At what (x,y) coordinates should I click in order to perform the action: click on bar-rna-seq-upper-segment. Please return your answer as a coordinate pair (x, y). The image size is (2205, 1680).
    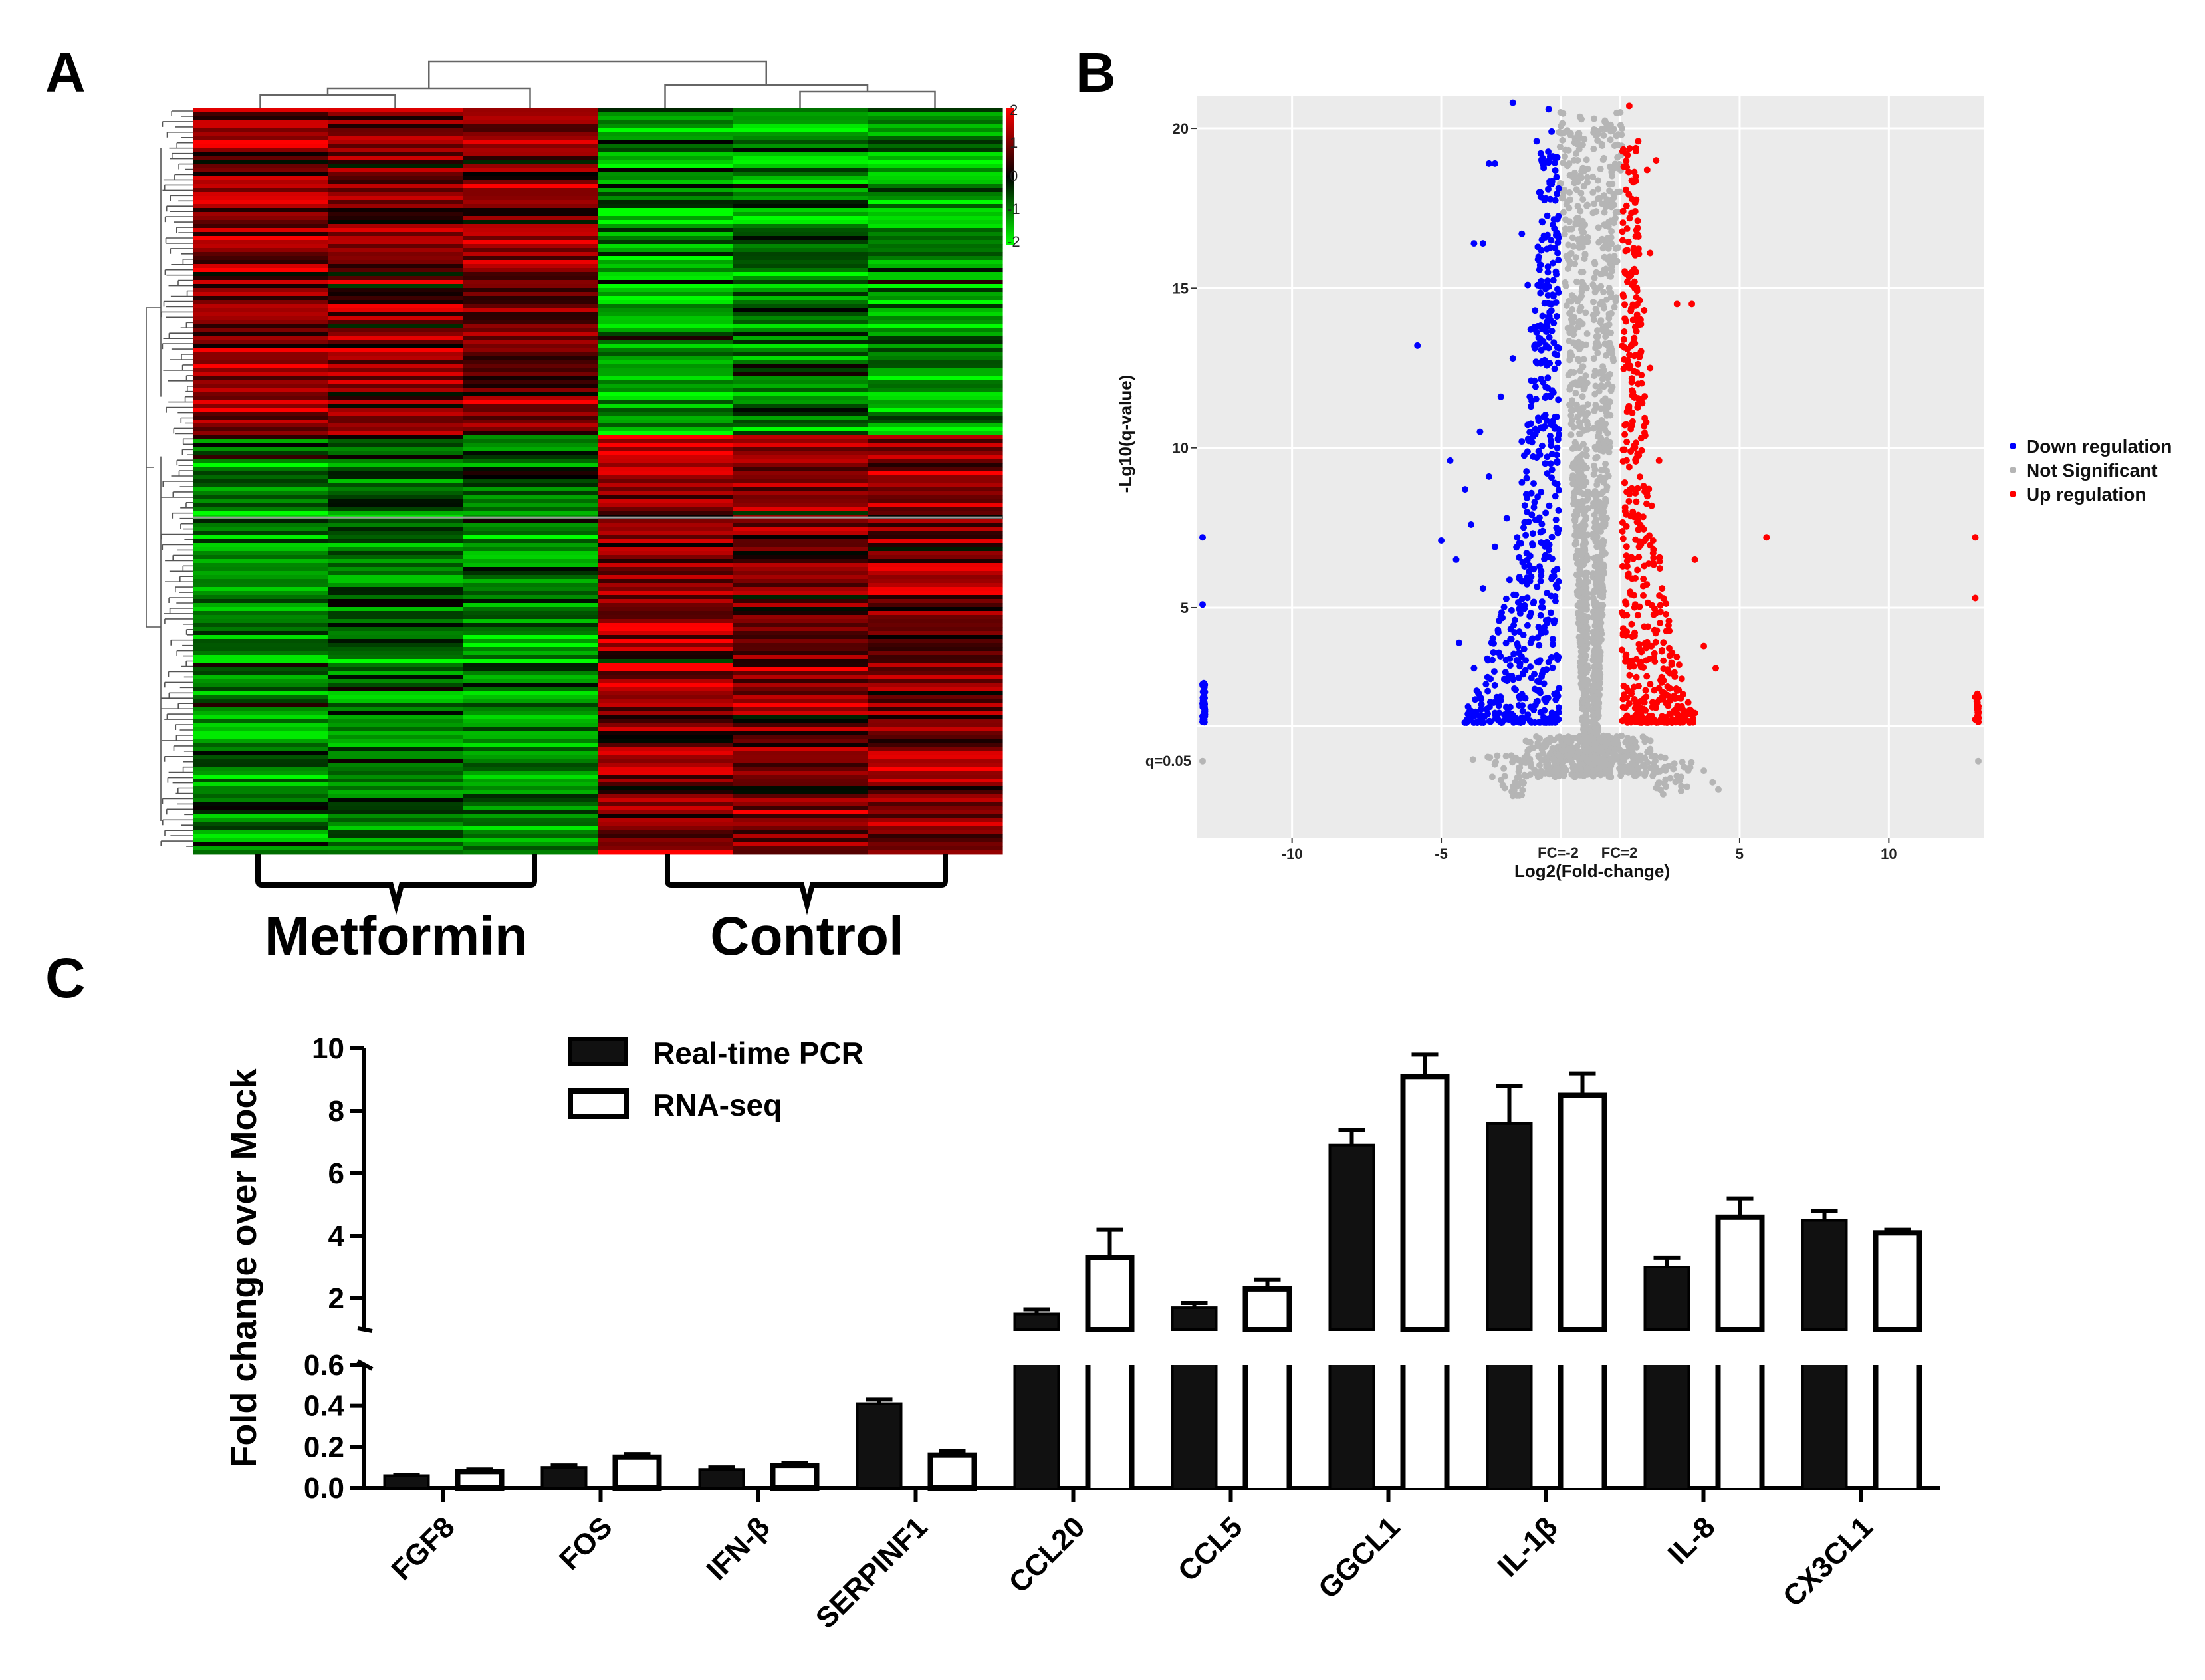
    Looking at the image, I should click on (1267, 1309).